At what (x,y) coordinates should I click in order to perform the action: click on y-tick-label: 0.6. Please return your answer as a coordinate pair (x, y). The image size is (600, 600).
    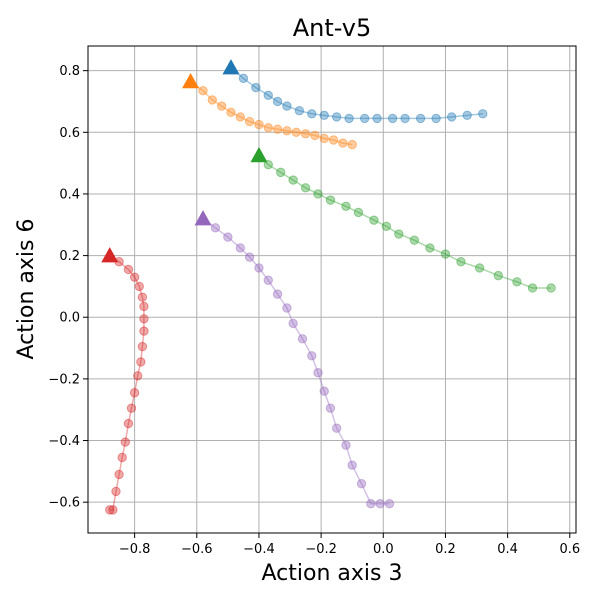
    Looking at the image, I should click on (69, 133).